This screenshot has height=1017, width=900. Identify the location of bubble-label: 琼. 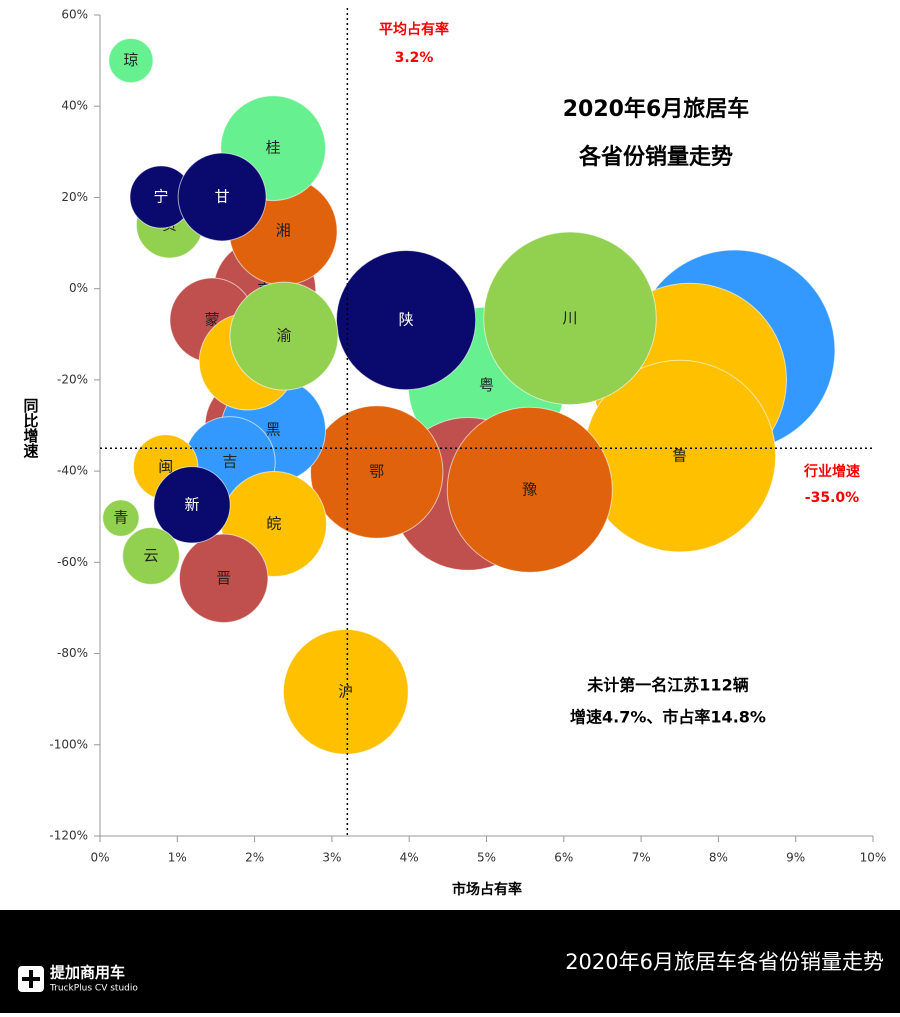
(130, 60).